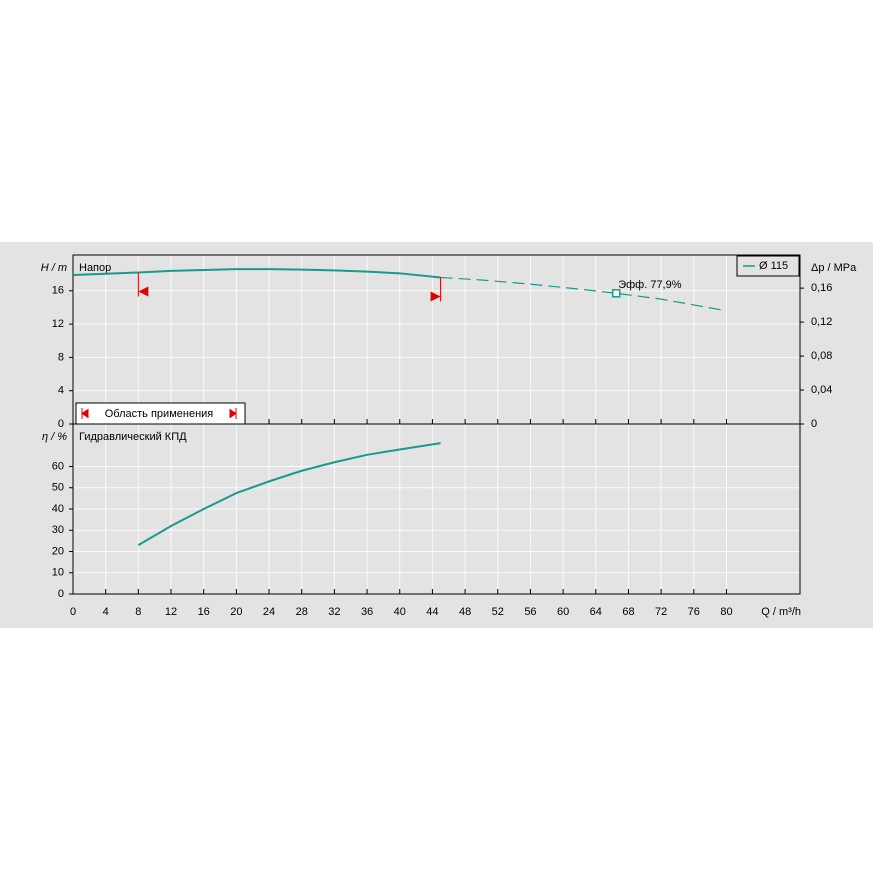  What do you see at coordinates (61, 357) in the screenshot?
I see `y-tick-label: 8` at bounding box center [61, 357].